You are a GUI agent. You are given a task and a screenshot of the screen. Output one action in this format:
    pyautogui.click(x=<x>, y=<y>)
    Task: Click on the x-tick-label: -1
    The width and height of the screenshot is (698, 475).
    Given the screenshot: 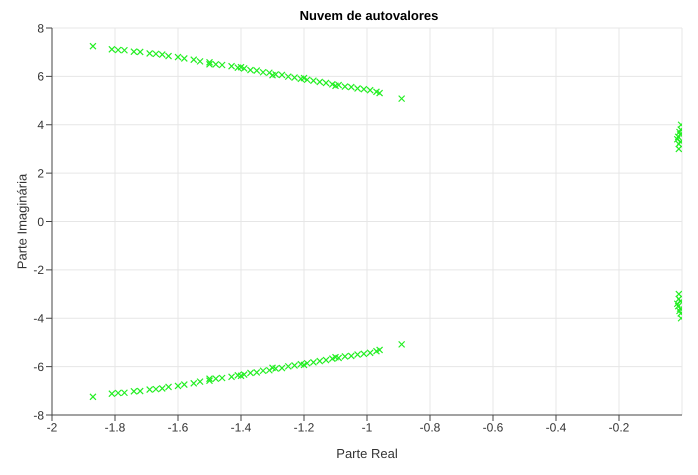 What is the action you would take?
    pyautogui.click(x=367, y=427)
    